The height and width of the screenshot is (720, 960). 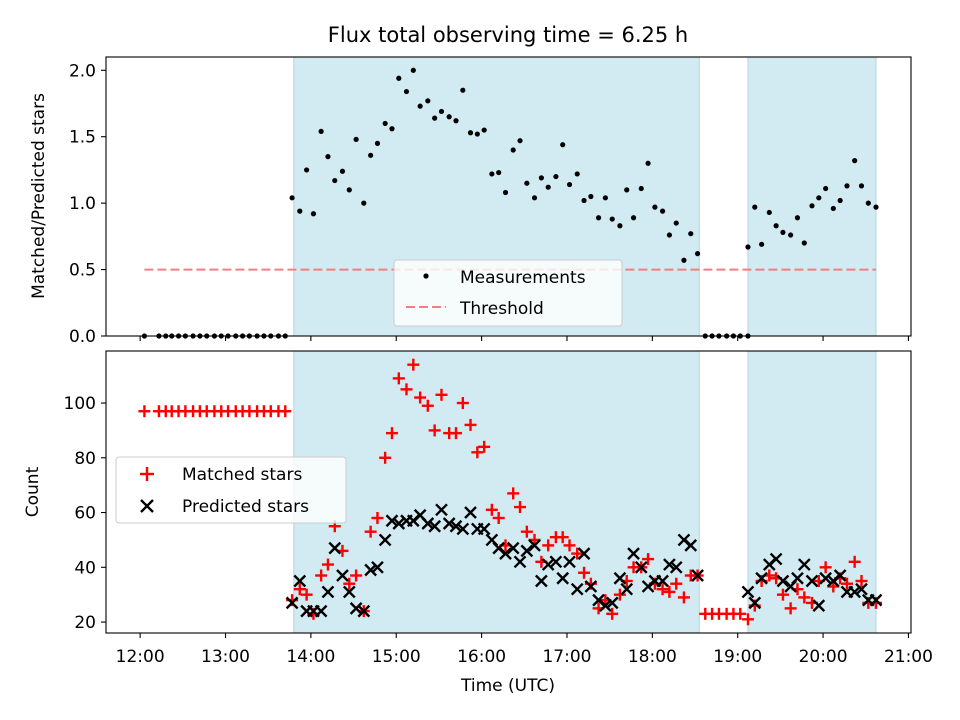 What do you see at coordinates (908, 657) in the screenshot?
I see `x-tick-label: 21:00` at bounding box center [908, 657].